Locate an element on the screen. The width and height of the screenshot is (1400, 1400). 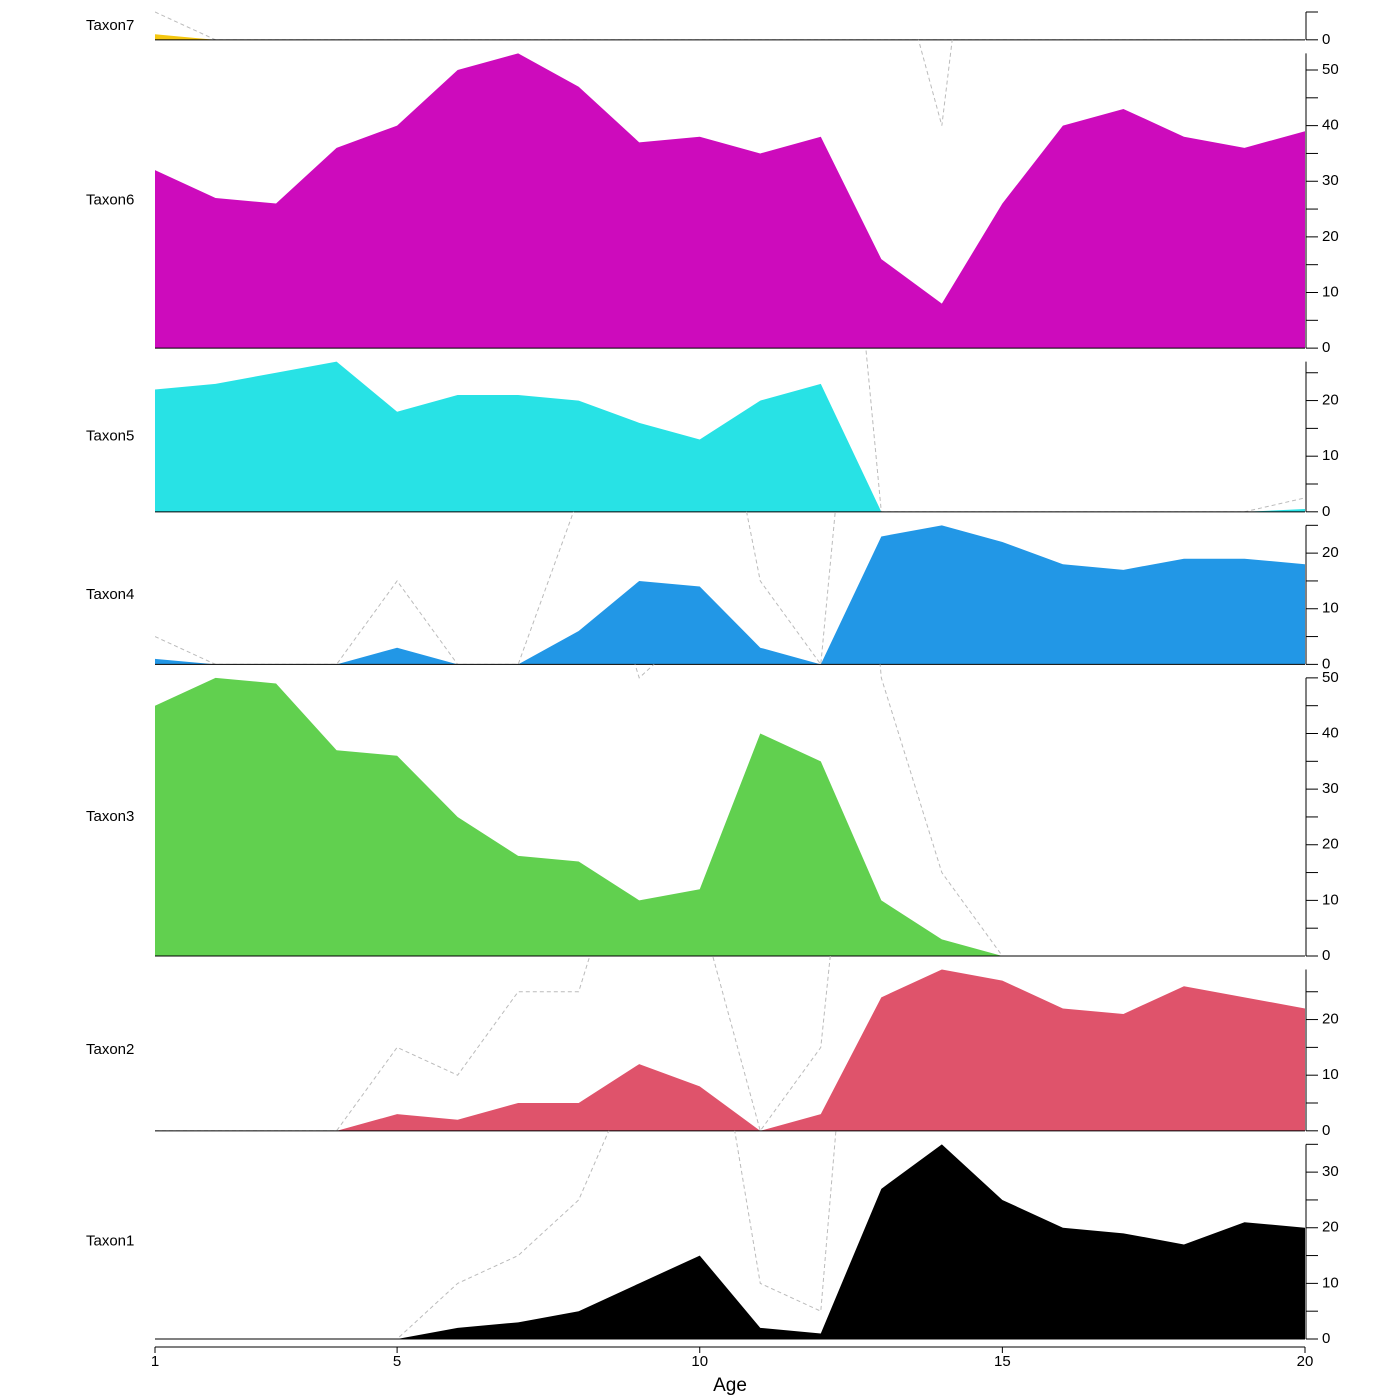
panel-label: Taxon2 is located at coordinates (110, 1049).